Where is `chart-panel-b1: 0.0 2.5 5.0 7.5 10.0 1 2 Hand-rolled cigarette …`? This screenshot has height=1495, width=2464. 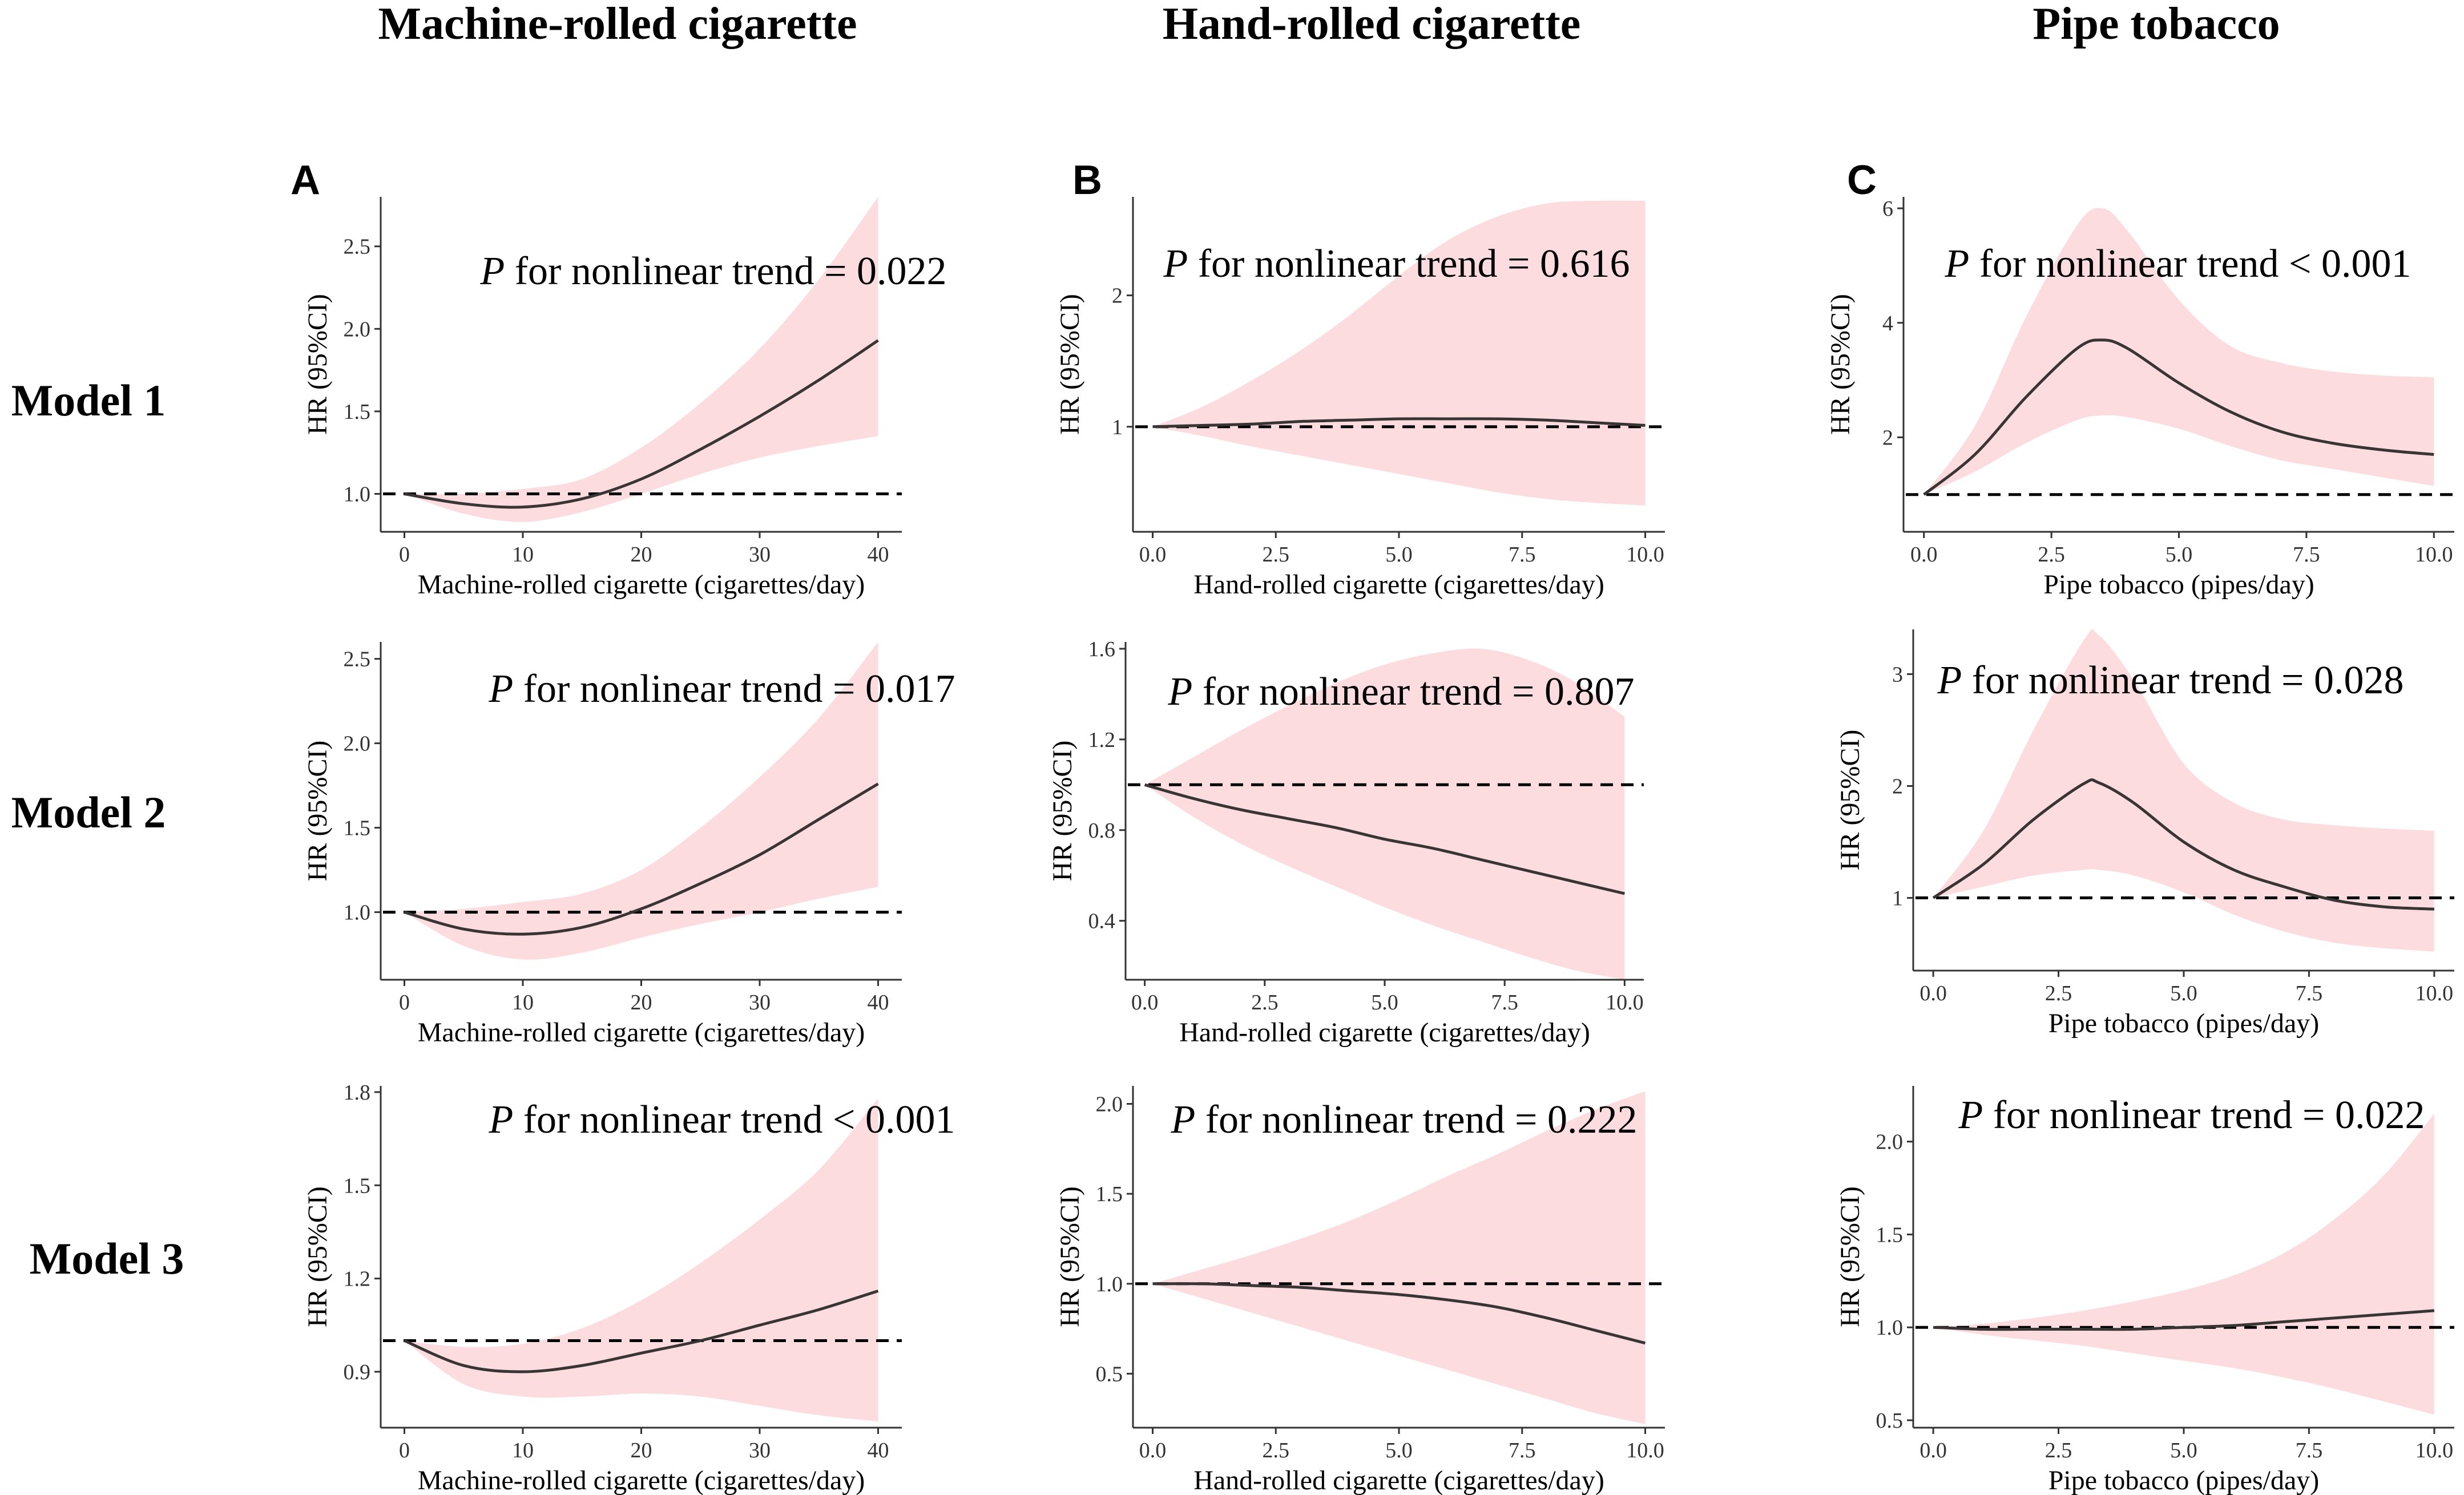 chart-panel-b1: 0.0 2.5 5.0 7.5 10.0 1 2 Hand-rolled cigarette … is located at coordinates (1360, 398).